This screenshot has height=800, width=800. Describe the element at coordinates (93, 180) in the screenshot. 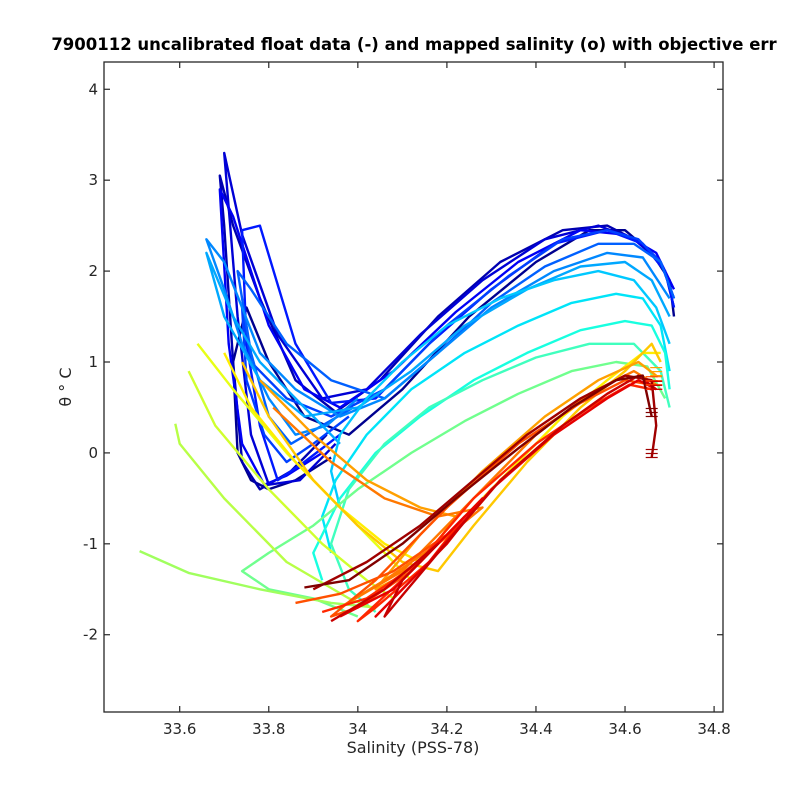

I see `y-tick-label: 3` at that location.